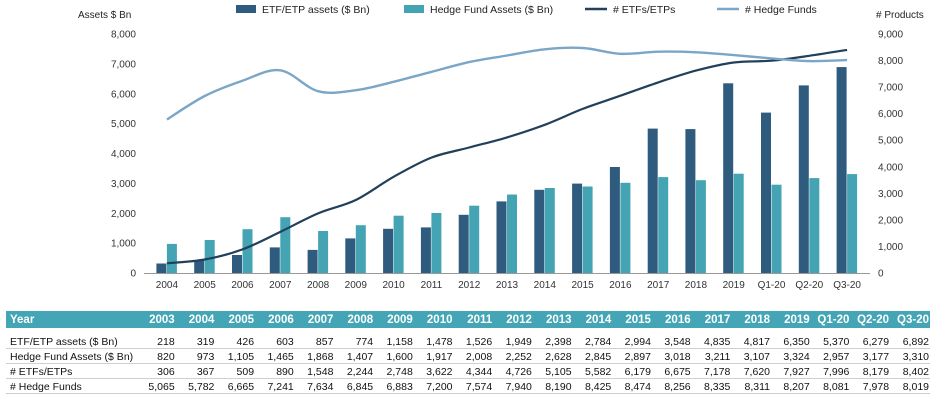  Describe the element at coordinates (830, 341) in the screenshot. I see `table-cell: 5,370` at that location.